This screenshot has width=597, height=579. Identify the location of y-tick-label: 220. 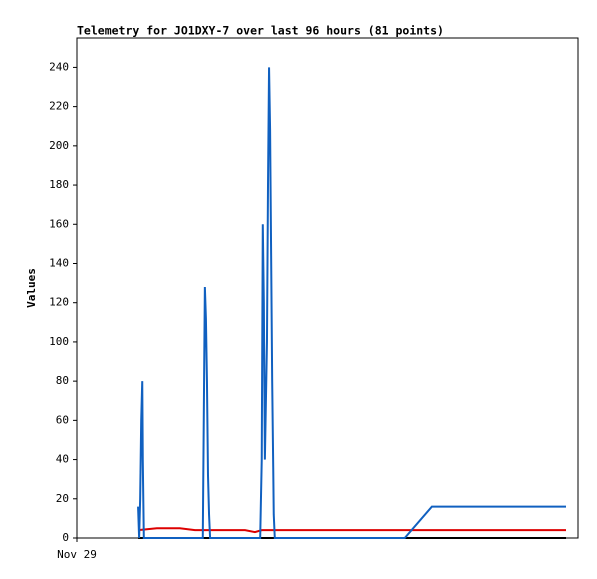
(59, 106).